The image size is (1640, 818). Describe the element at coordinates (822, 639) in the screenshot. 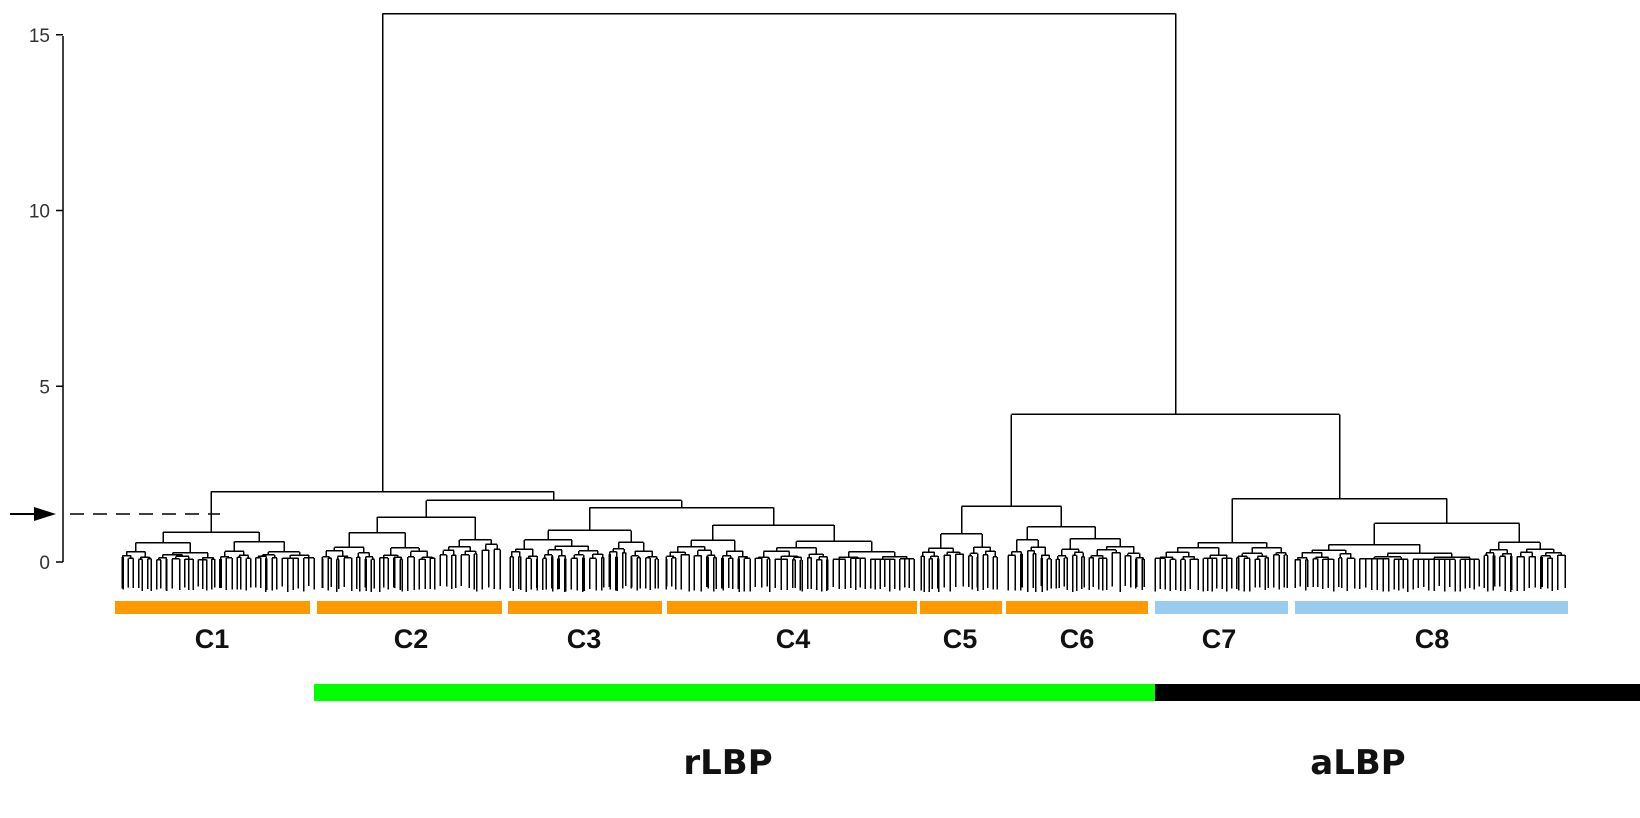

I see `cluster-labels: C1 C2 C3 C4 C5 C6 C7 C8` at that location.